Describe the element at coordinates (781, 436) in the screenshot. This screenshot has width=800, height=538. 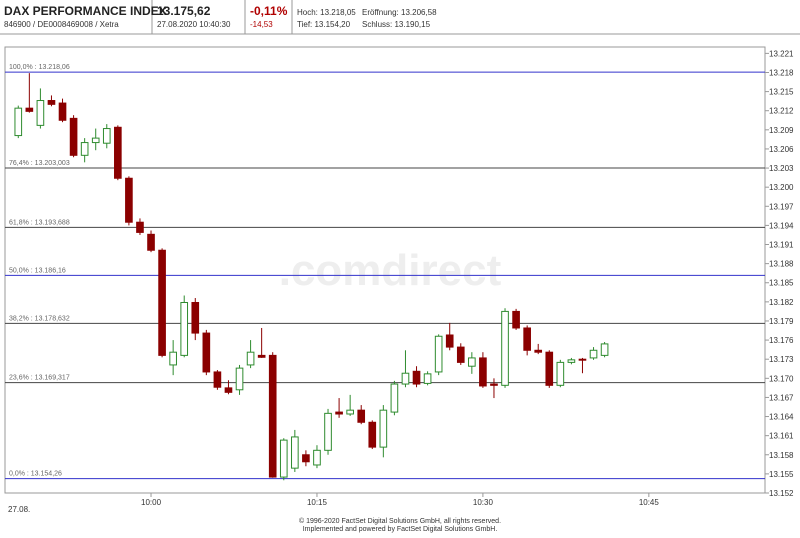
I see `y-tick-label: 13.161` at that location.